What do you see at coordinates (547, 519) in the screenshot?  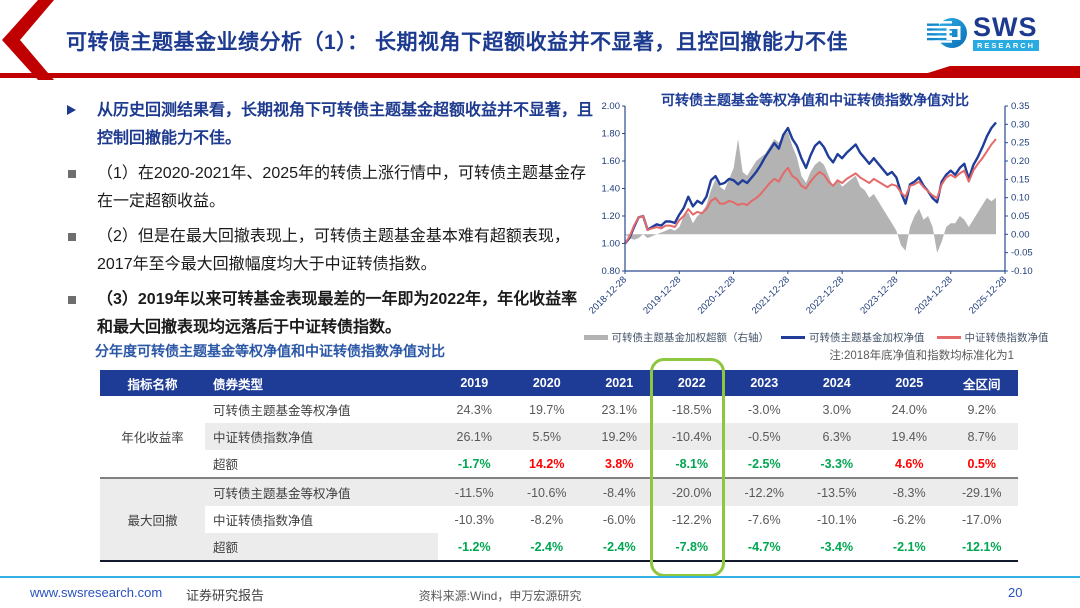 I see `value-cell: -8.2%` at bounding box center [547, 519].